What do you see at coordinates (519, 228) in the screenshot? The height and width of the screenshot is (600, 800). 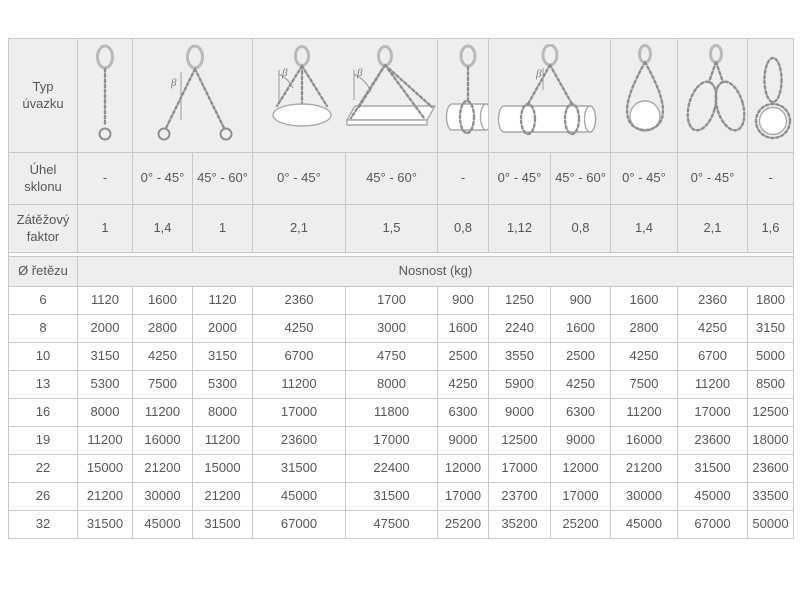 I see `factor-cell: 1,12` at bounding box center [519, 228].